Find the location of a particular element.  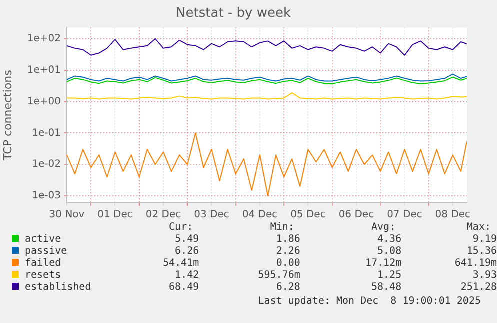

text: Min: is located at coordinates (282, 228).